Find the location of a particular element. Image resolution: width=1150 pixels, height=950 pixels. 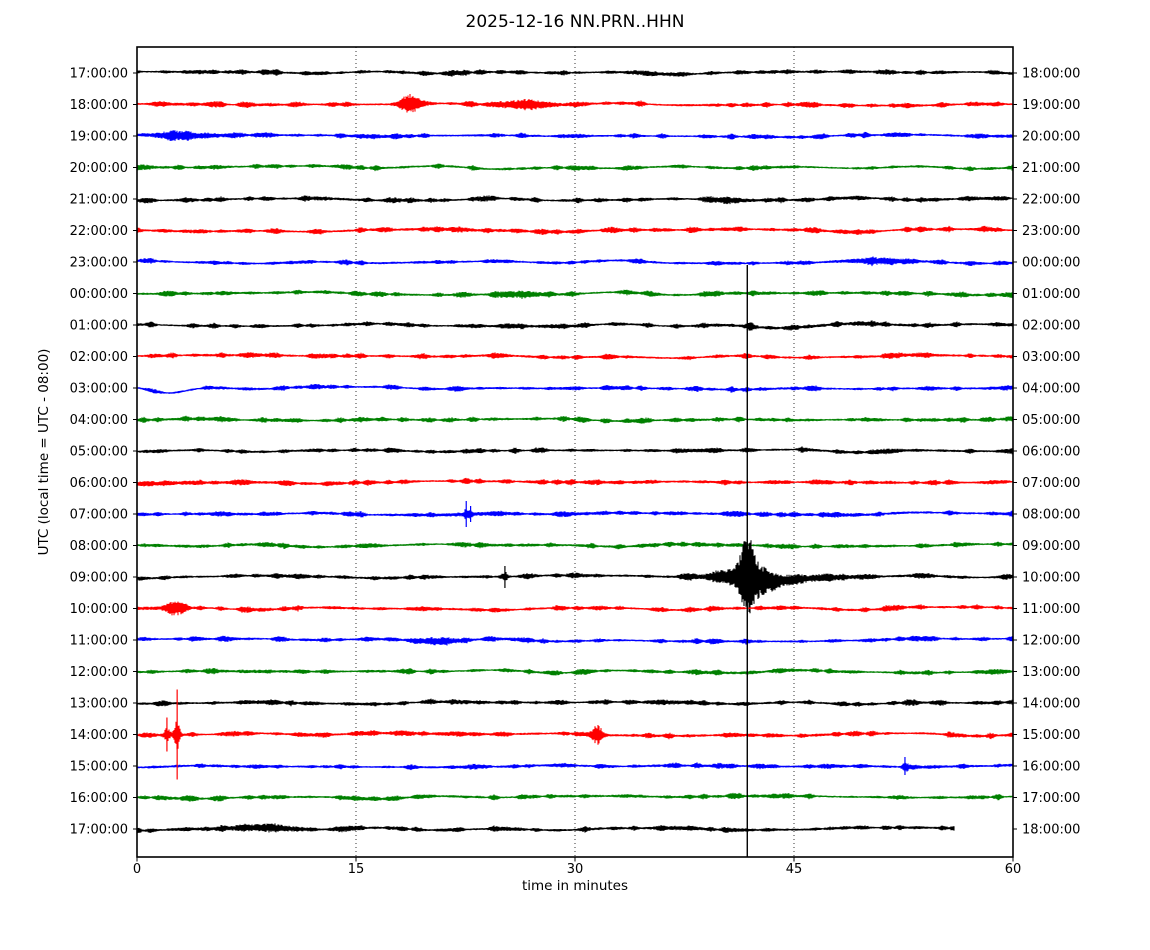

right-time-label: 15:00:00 is located at coordinates (1051, 735).